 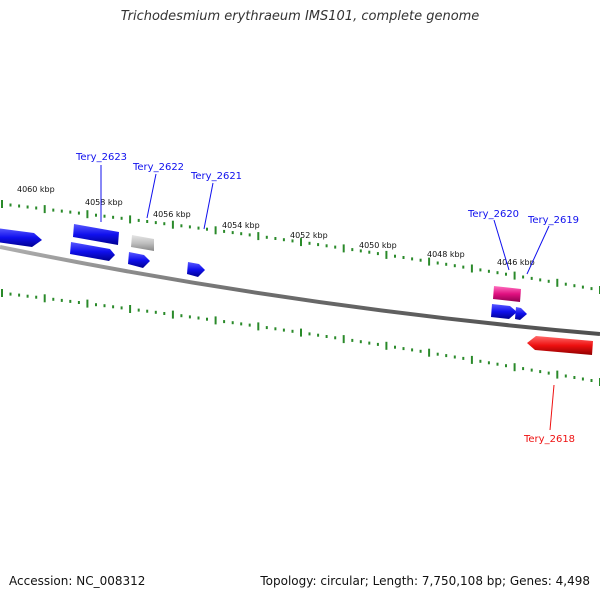 What do you see at coordinates (516, 262) in the screenshot?
I see `scale-label: 4046 kbp` at bounding box center [516, 262].